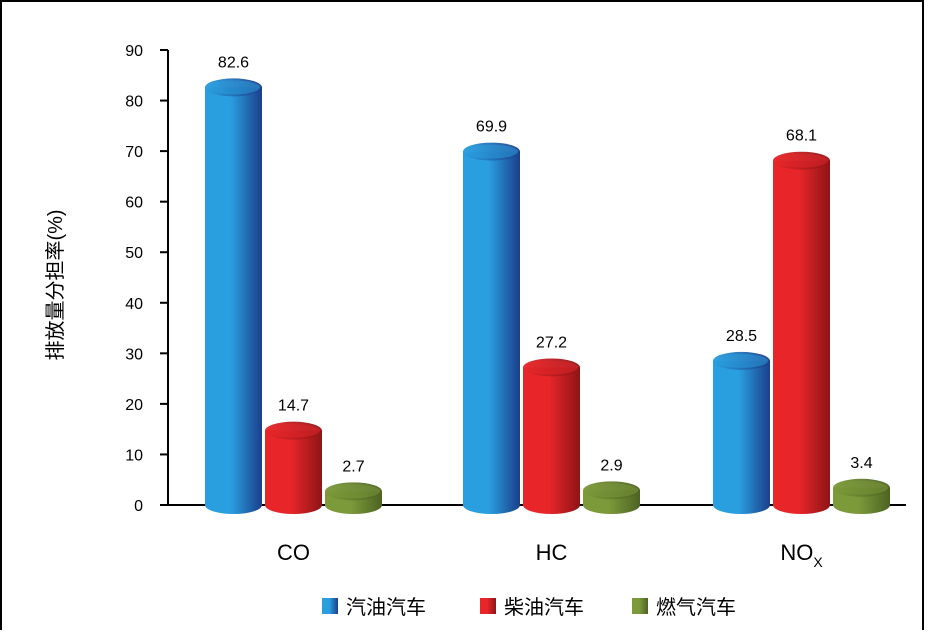  Describe the element at coordinates (55, 284) in the screenshot. I see `y-axis-label: 排放量分担率(%)` at that location.